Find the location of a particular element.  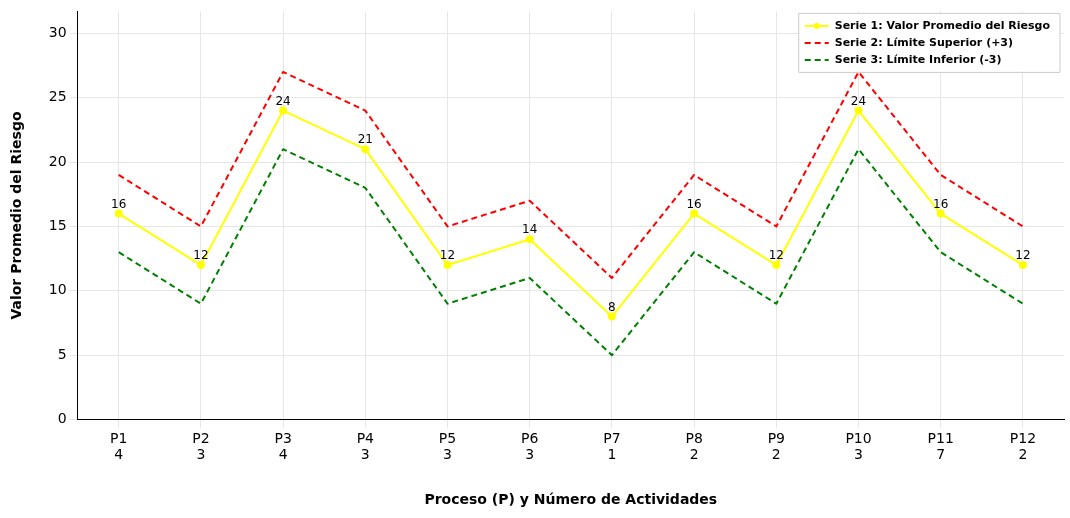

x-tick-label: P7 1 is located at coordinates (612, 446).